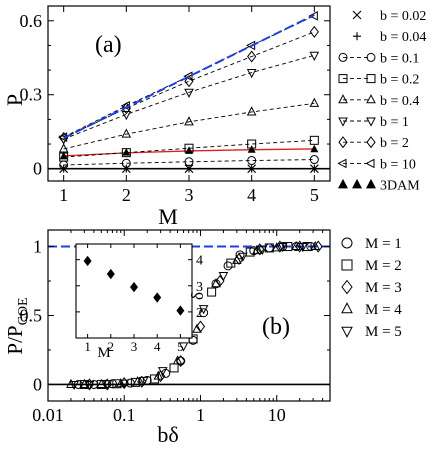 The width and height of the screenshot is (436, 450). What do you see at coordinates (200, 415) in the screenshot?
I see `x-tick-label: 1` at bounding box center [200, 415].